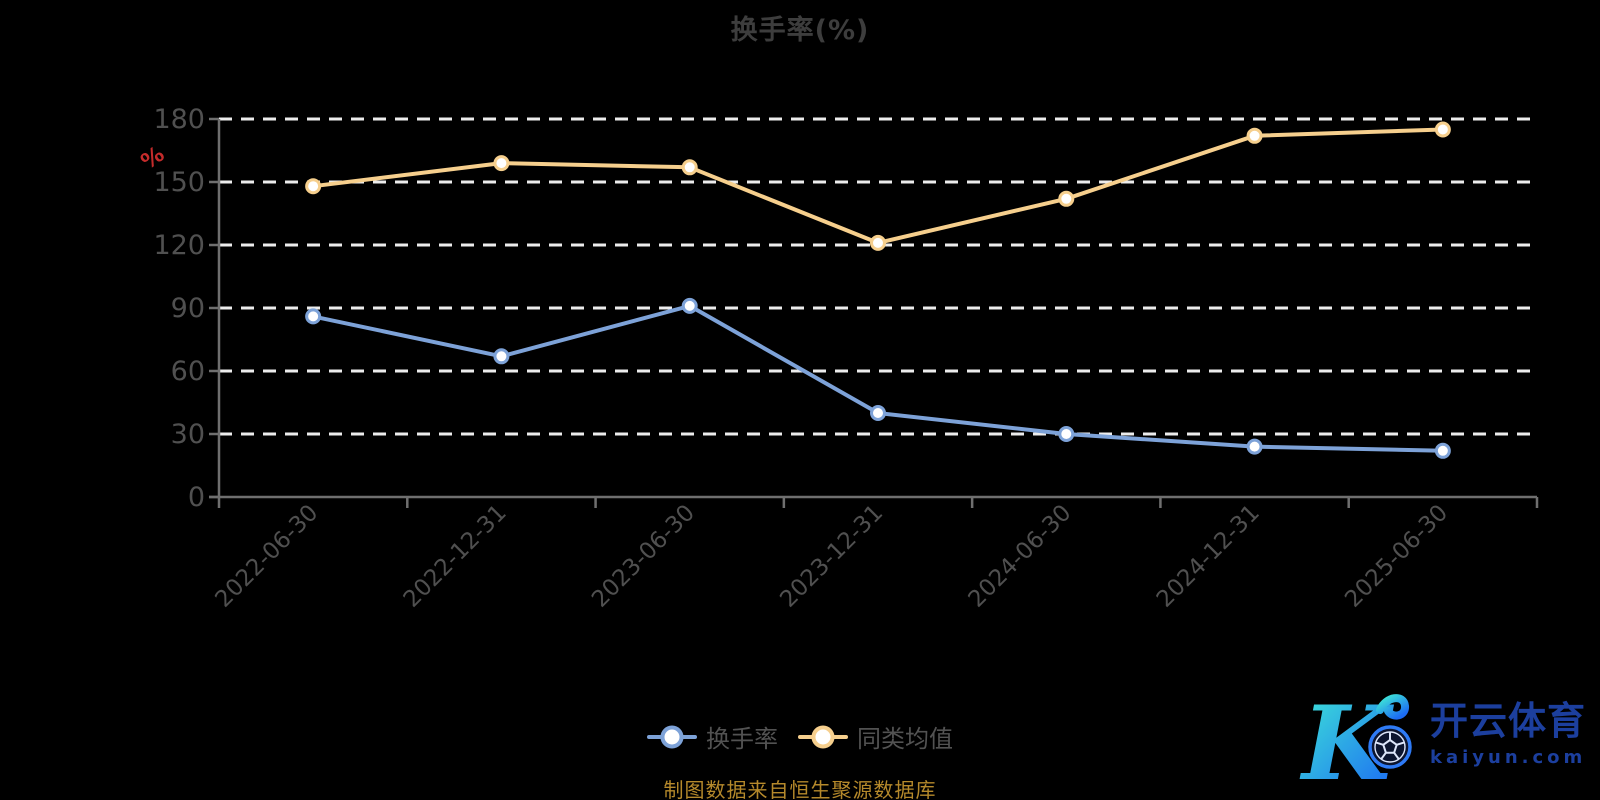 This screenshot has width=1600, height=800. I want to click on y-tick-label: 150, so click(179, 182).